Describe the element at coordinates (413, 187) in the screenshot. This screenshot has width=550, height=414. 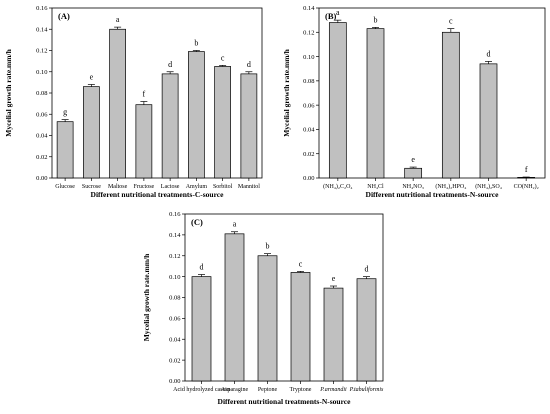
I see `category-label: NH₄NO₃` at that location.